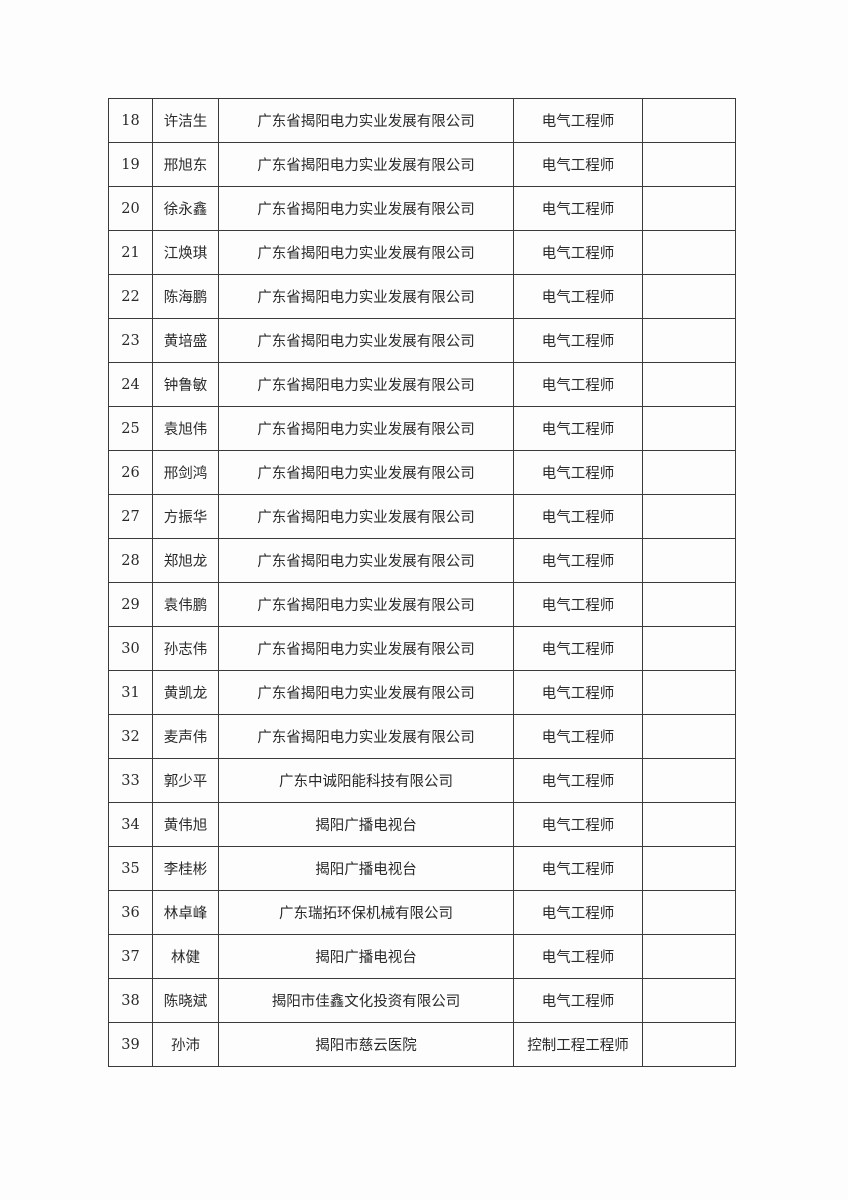  What do you see at coordinates (130, 824) in the screenshot?
I see `row-number-cell: 34` at bounding box center [130, 824].